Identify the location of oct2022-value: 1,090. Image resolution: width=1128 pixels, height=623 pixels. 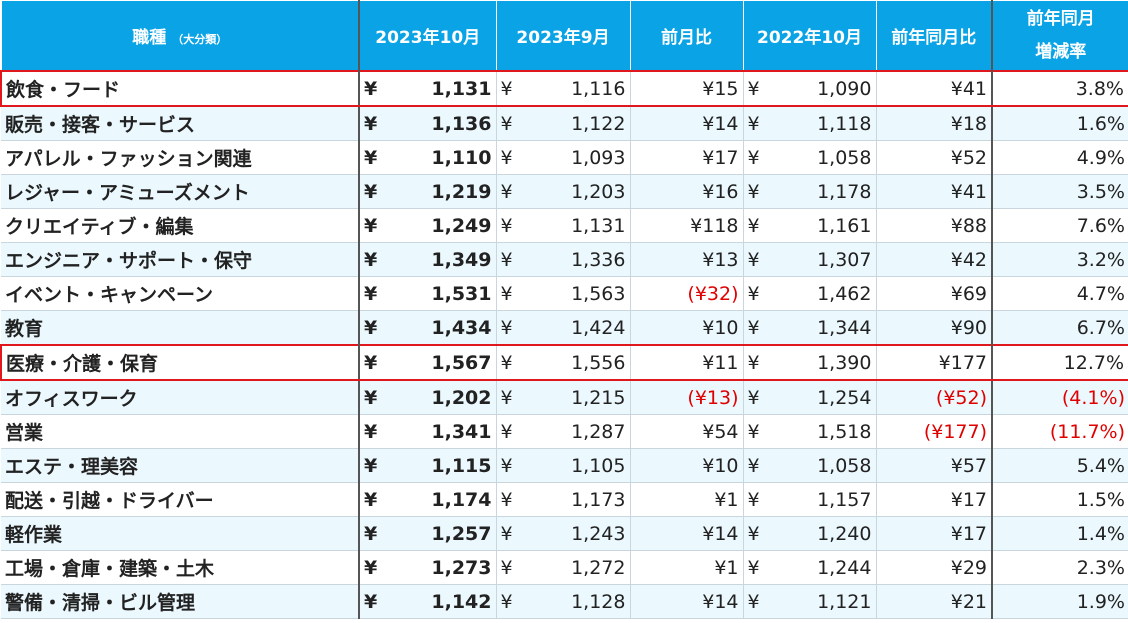
(844, 88).